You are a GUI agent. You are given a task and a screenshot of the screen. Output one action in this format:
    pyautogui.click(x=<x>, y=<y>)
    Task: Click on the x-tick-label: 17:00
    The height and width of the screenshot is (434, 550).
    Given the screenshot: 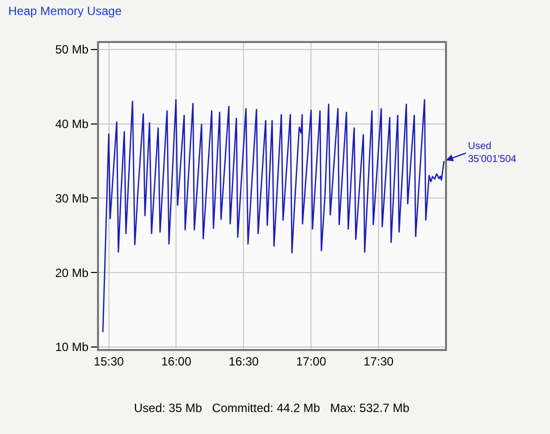 What is the action you would take?
    pyautogui.click(x=311, y=361)
    